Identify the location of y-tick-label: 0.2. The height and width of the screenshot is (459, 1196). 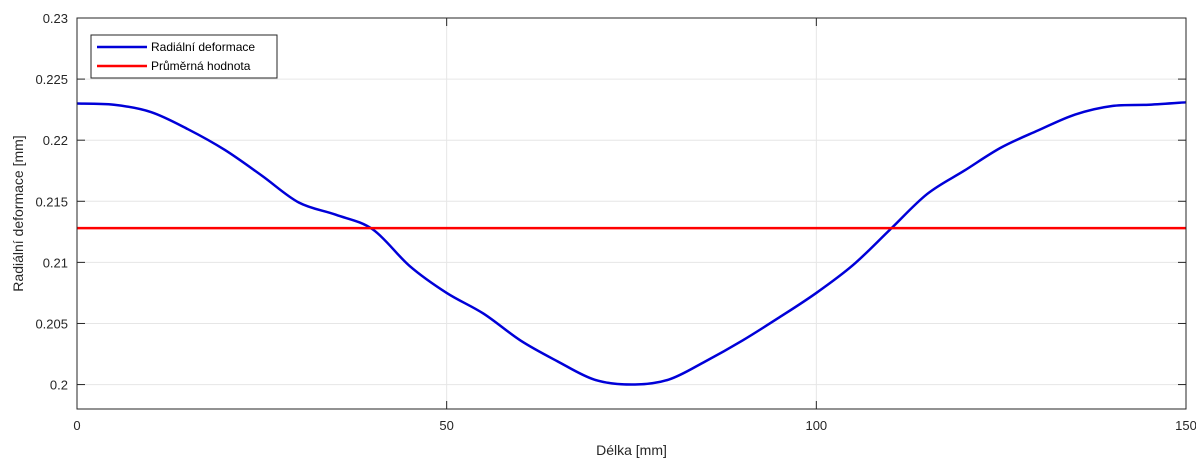
(59, 385).